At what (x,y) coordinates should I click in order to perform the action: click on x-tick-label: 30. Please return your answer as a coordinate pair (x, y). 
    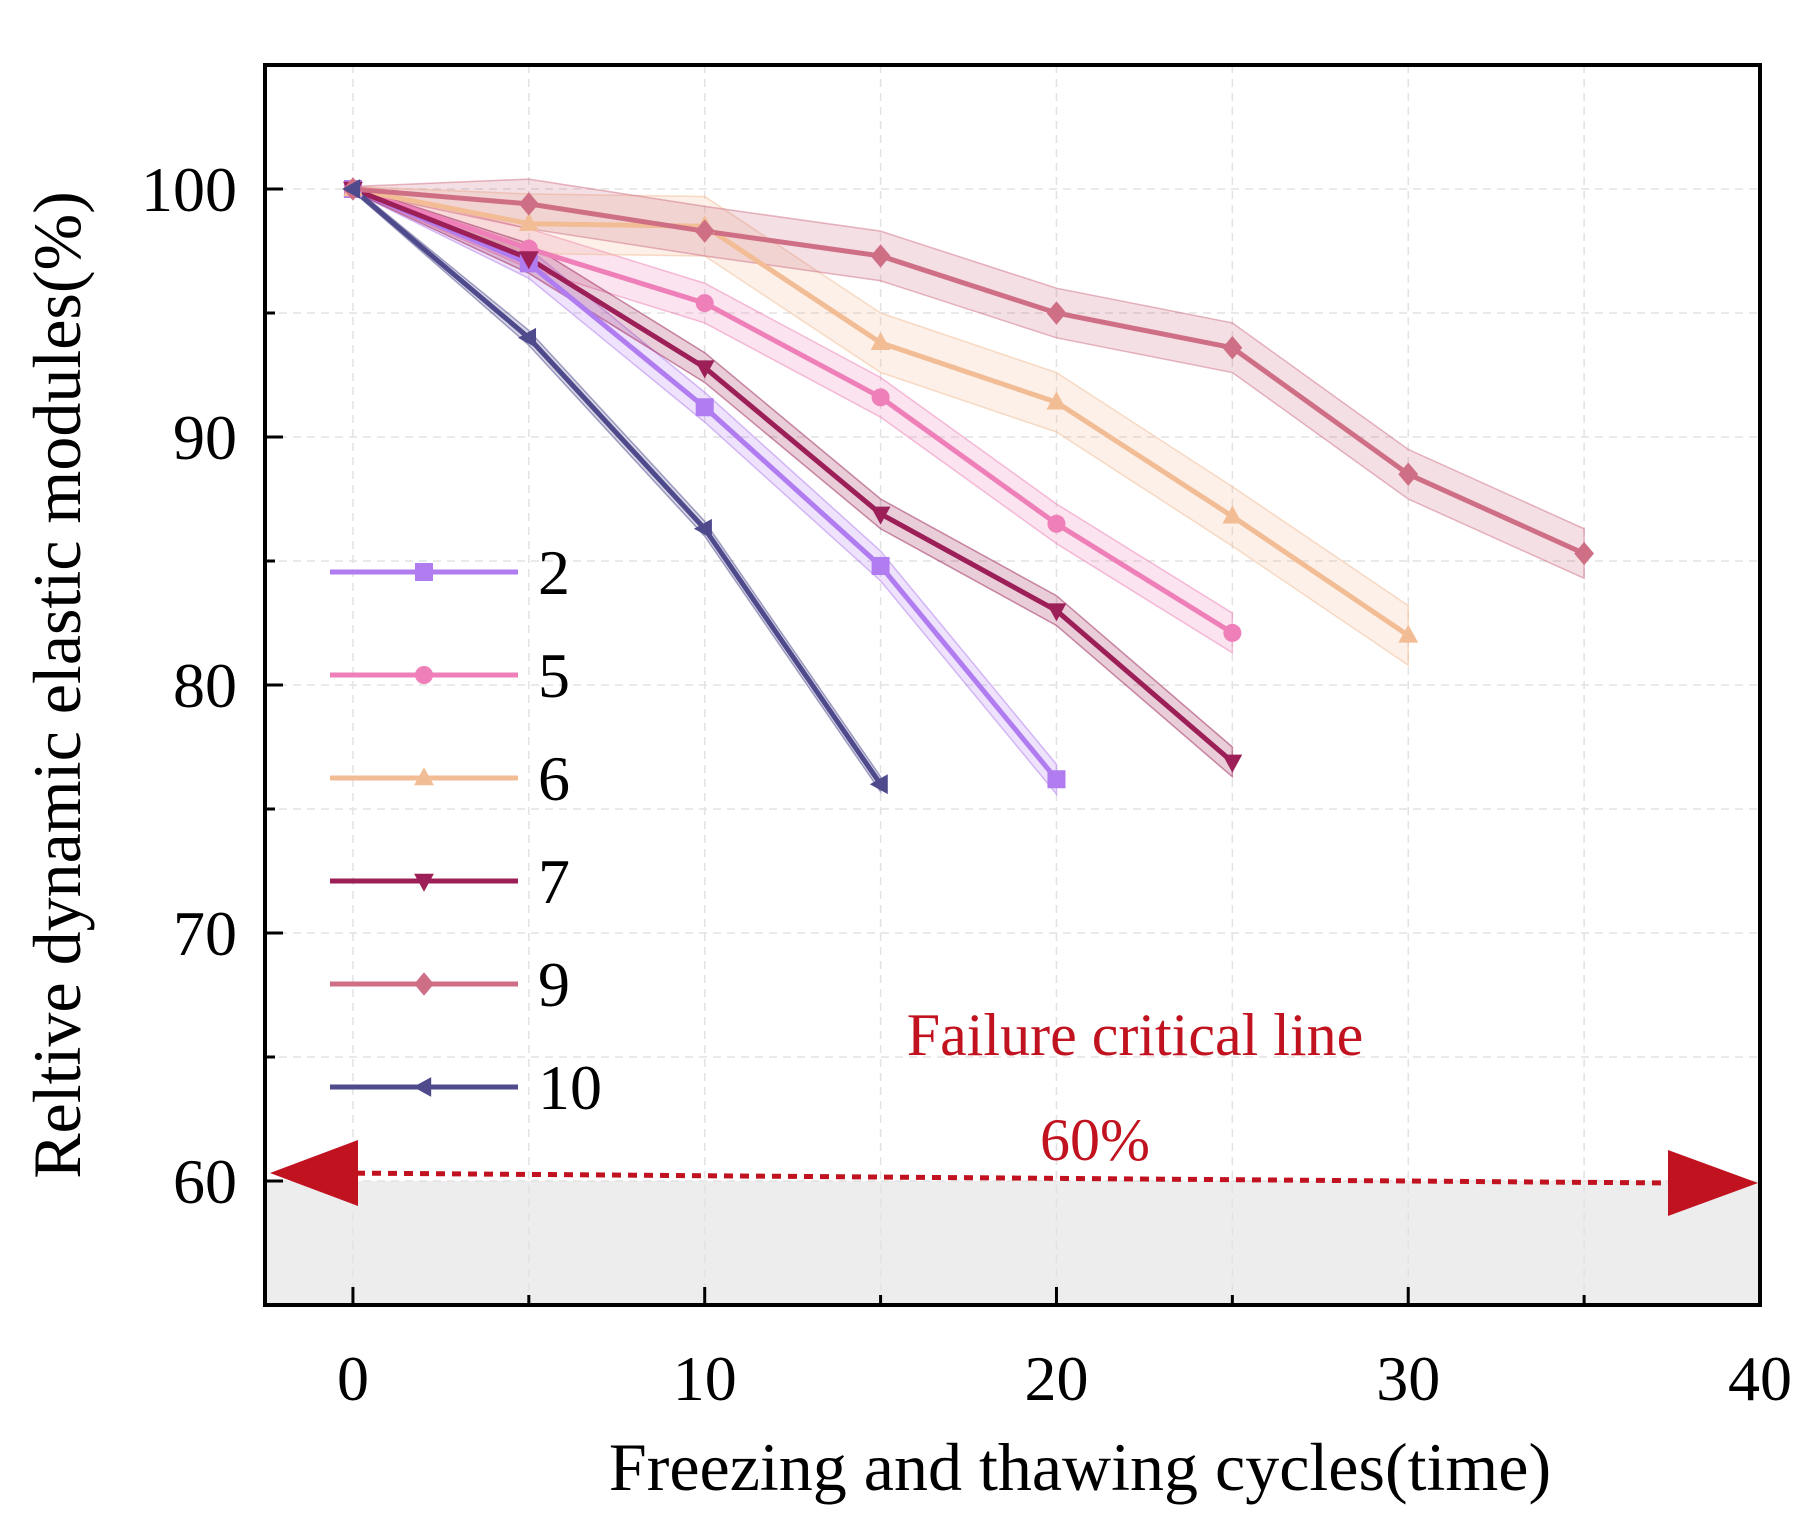
    Looking at the image, I should click on (1408, 1378).